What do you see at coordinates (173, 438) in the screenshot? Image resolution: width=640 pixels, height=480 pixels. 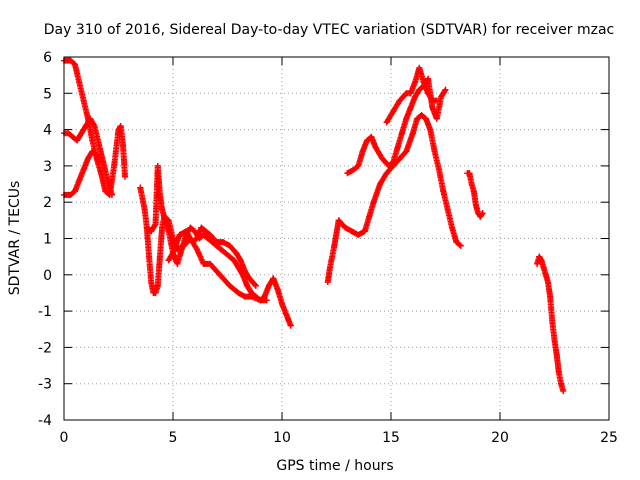 I see `x-tick-label: 5` at bounding box center [173, 438].